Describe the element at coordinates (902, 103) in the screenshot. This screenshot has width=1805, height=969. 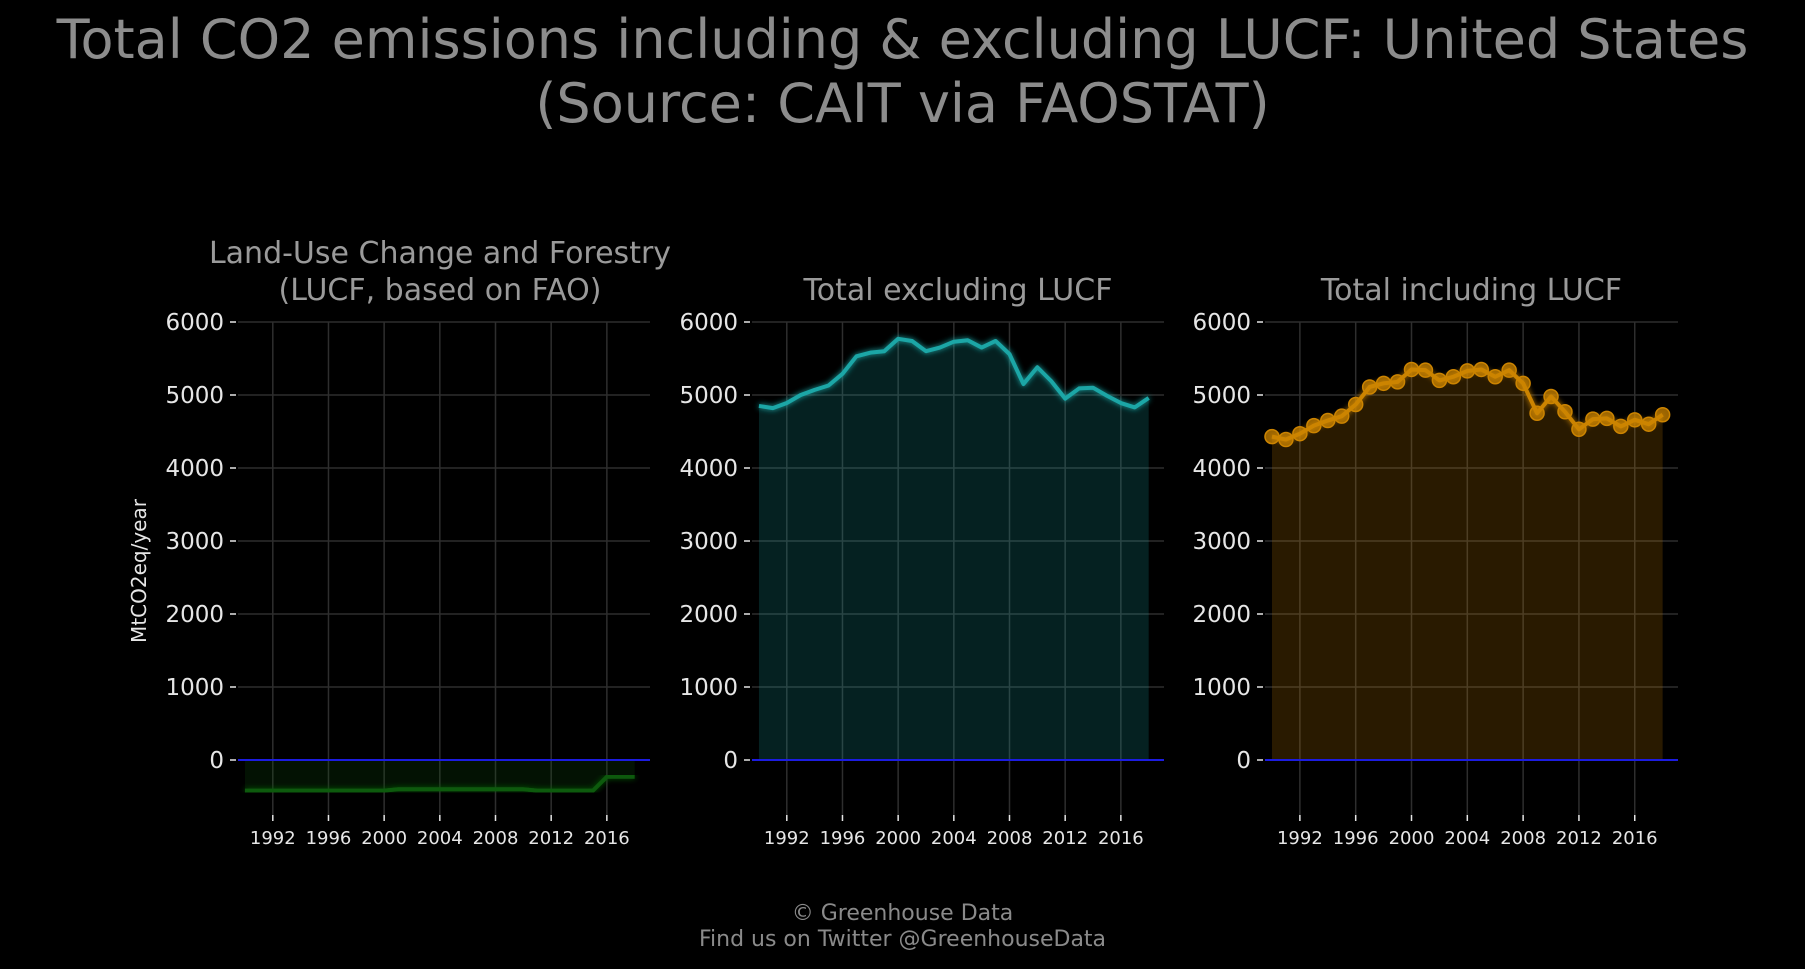
I see `chart-subtitle: (Source: CAIT via FAOSTAT)` at that location.